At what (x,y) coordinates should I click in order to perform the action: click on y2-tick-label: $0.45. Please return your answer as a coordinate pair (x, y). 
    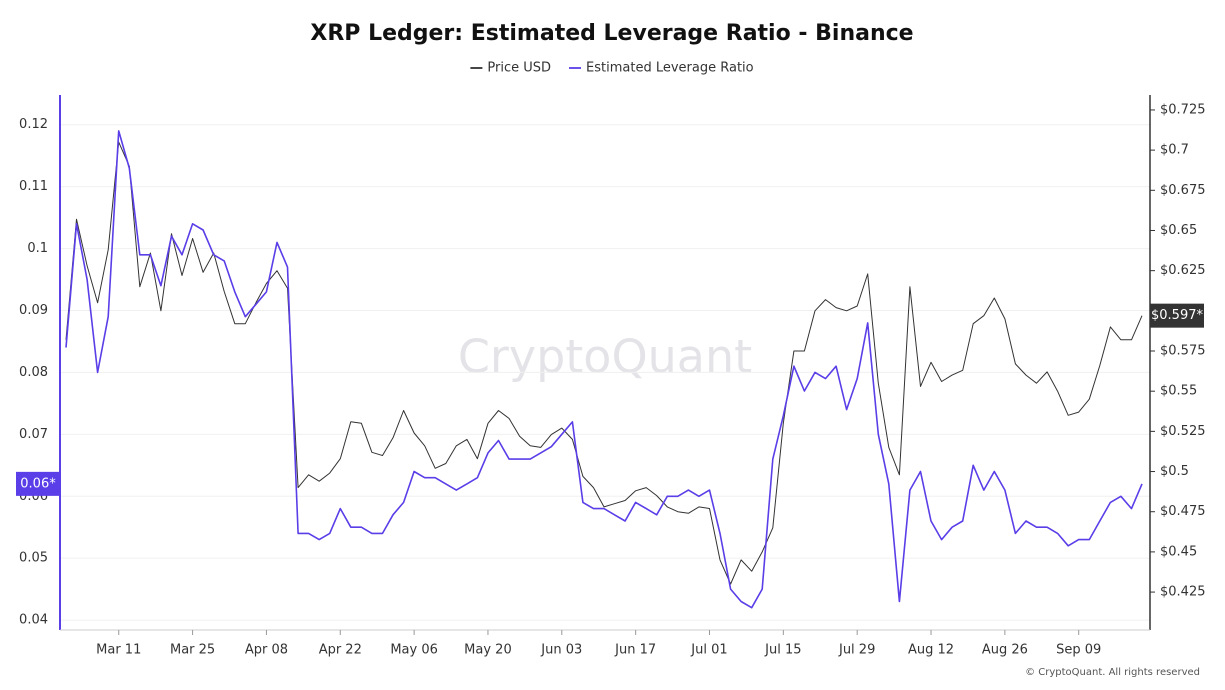
    Looking at the image, I should click on (1178, 551).